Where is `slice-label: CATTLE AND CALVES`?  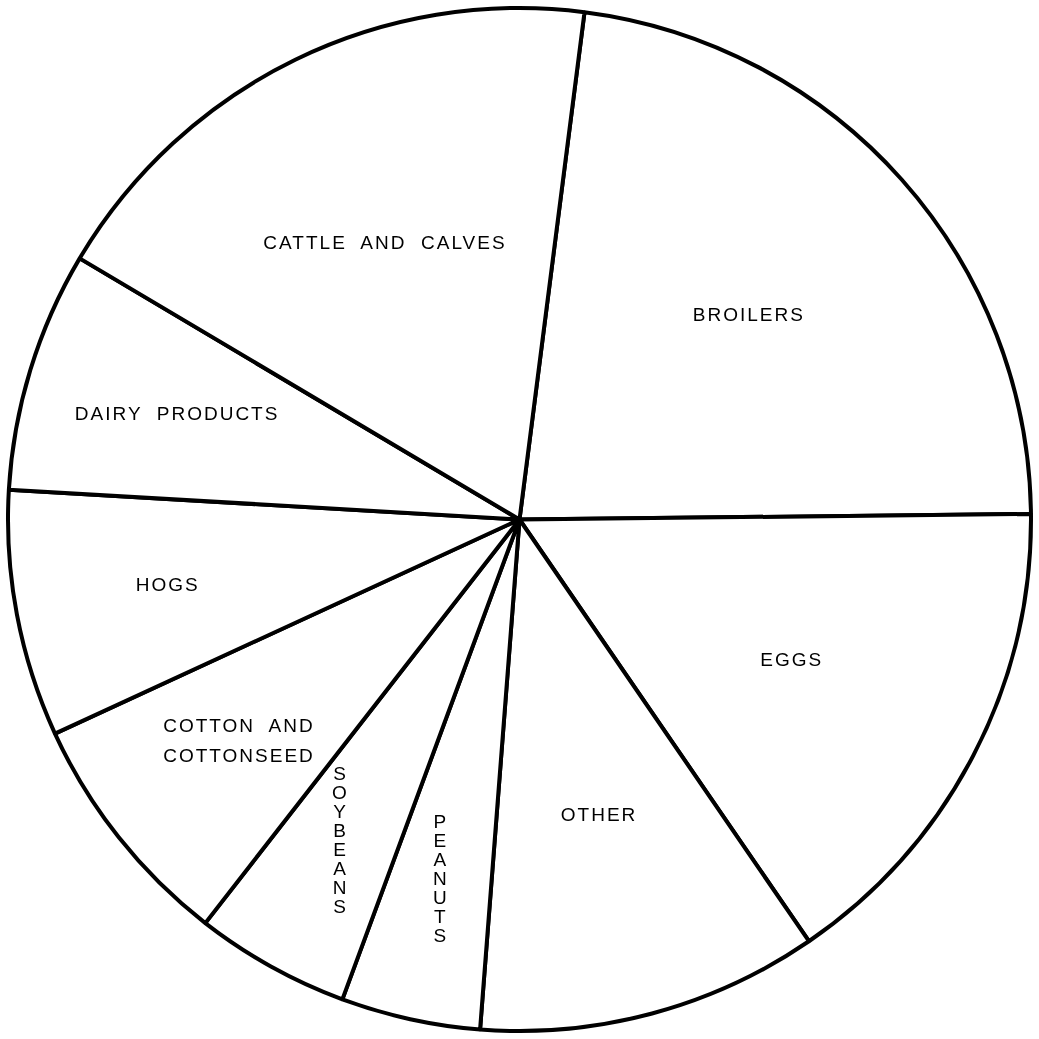 slice-label: CATTLE AND CALVES is located at coordinates (385, 242).